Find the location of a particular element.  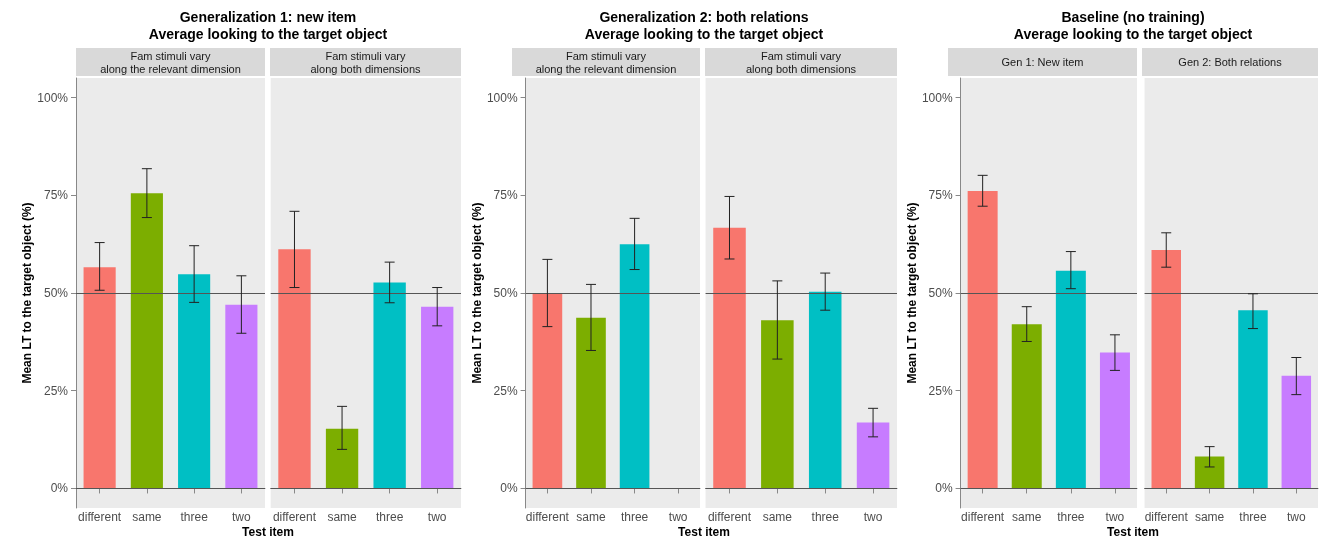

chart-title: Baseline (no training) Average looking to the target object is located at coordinates (1133, 25).